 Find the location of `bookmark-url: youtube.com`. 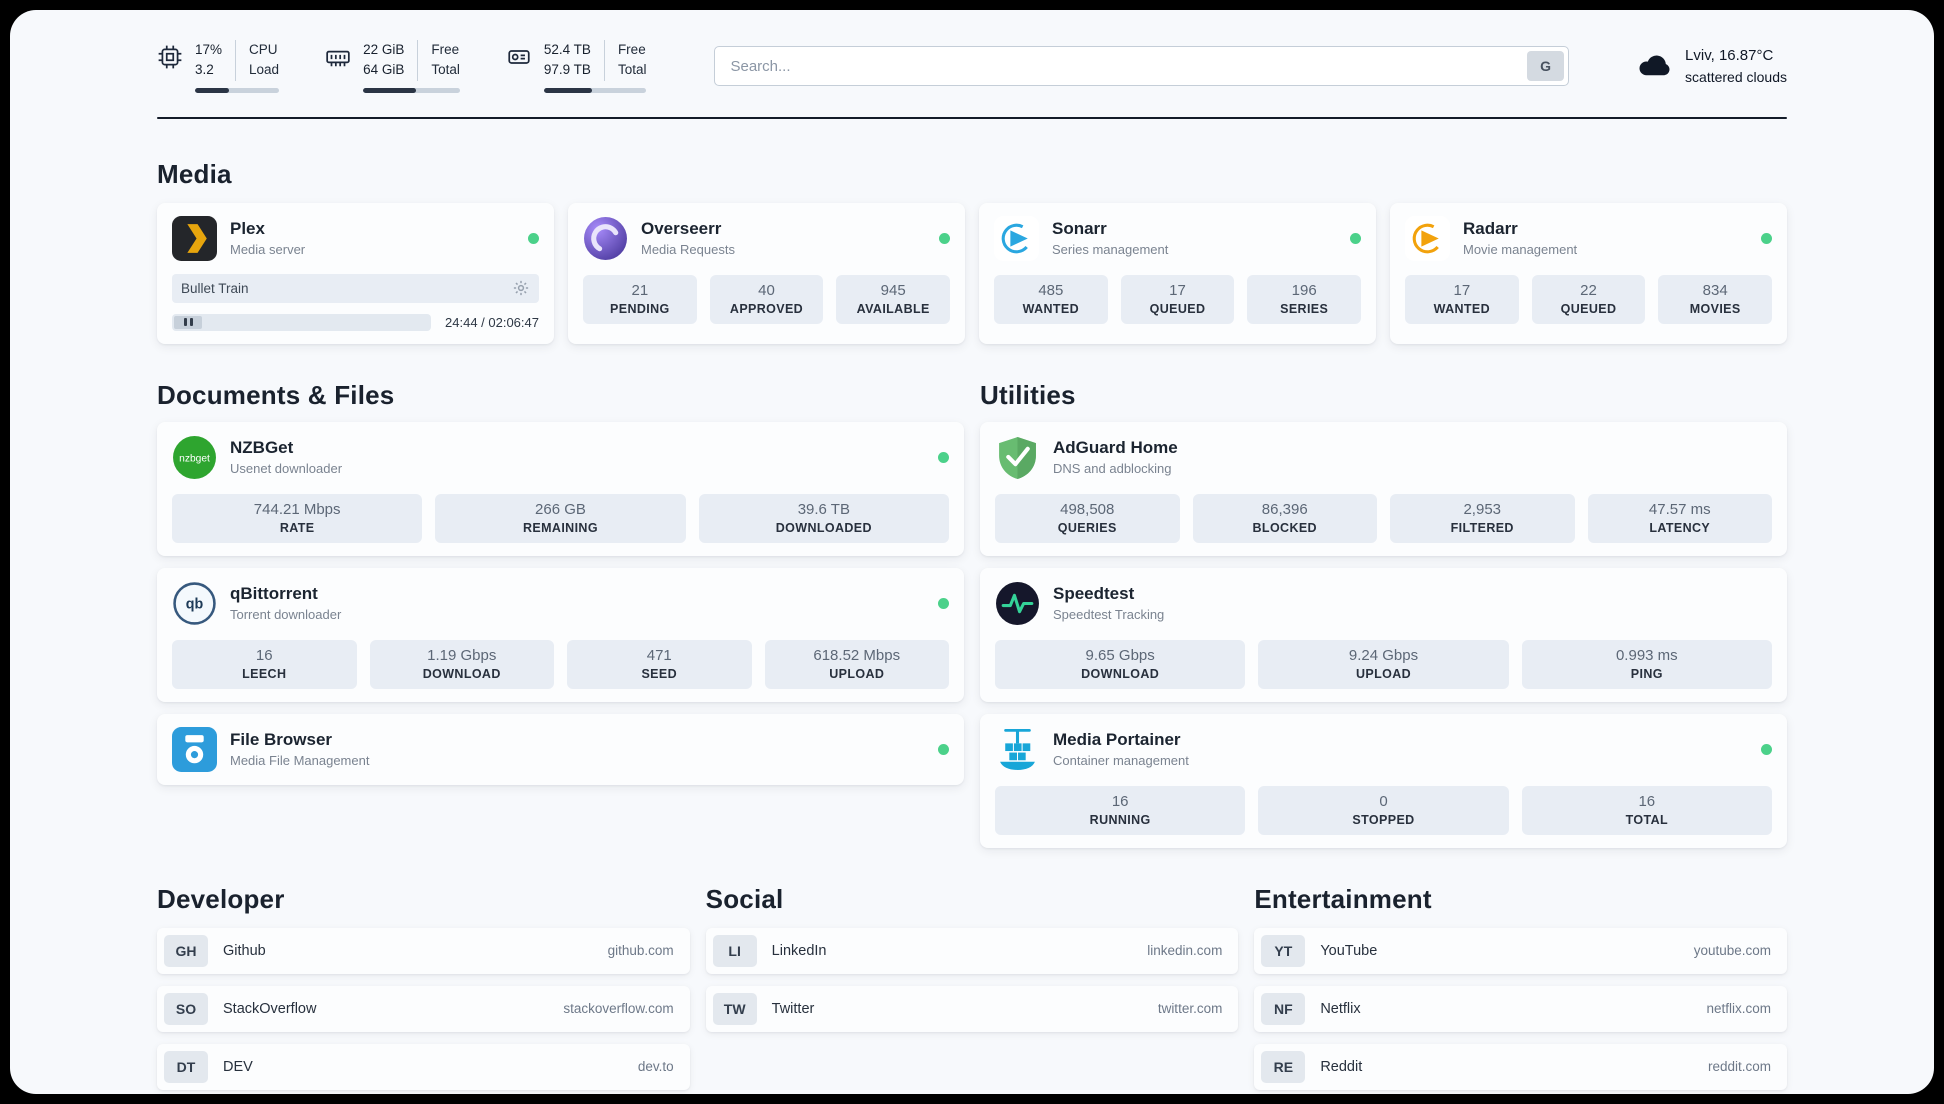

bookmark-url: youtube.com is located at coordinates (1732, 950).